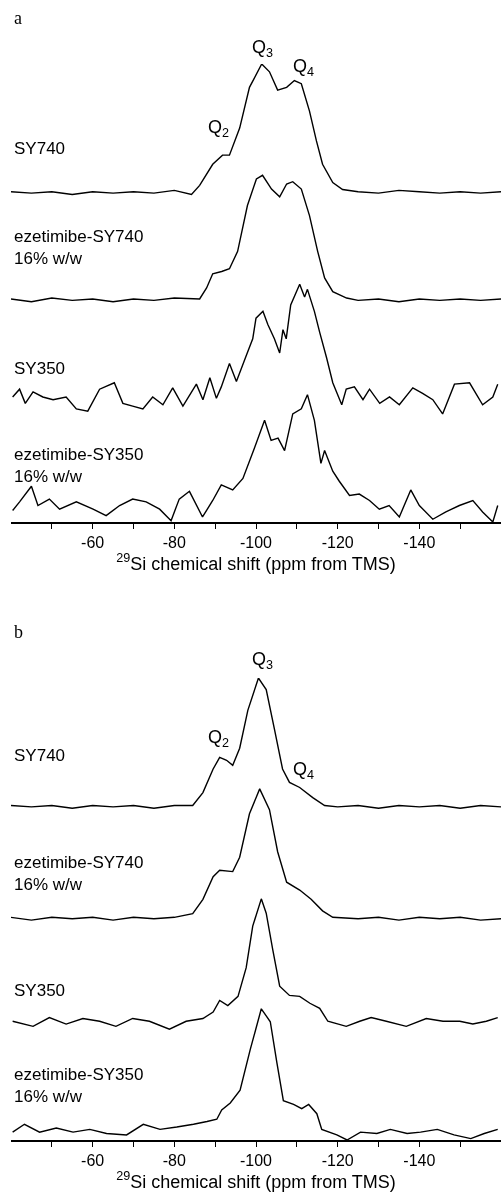 The height and width of the screenshot is (1199, 501). I want to click on series-label: SY740, so click(40, 148).